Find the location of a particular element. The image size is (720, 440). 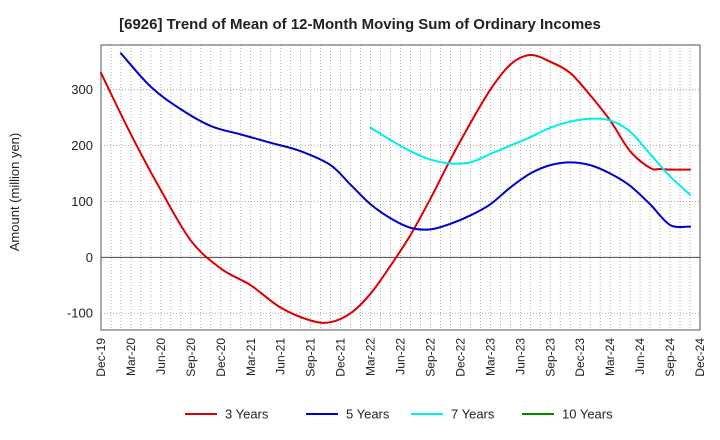

x-tick-label: Jun-24 is located at coordinates (640, 356).